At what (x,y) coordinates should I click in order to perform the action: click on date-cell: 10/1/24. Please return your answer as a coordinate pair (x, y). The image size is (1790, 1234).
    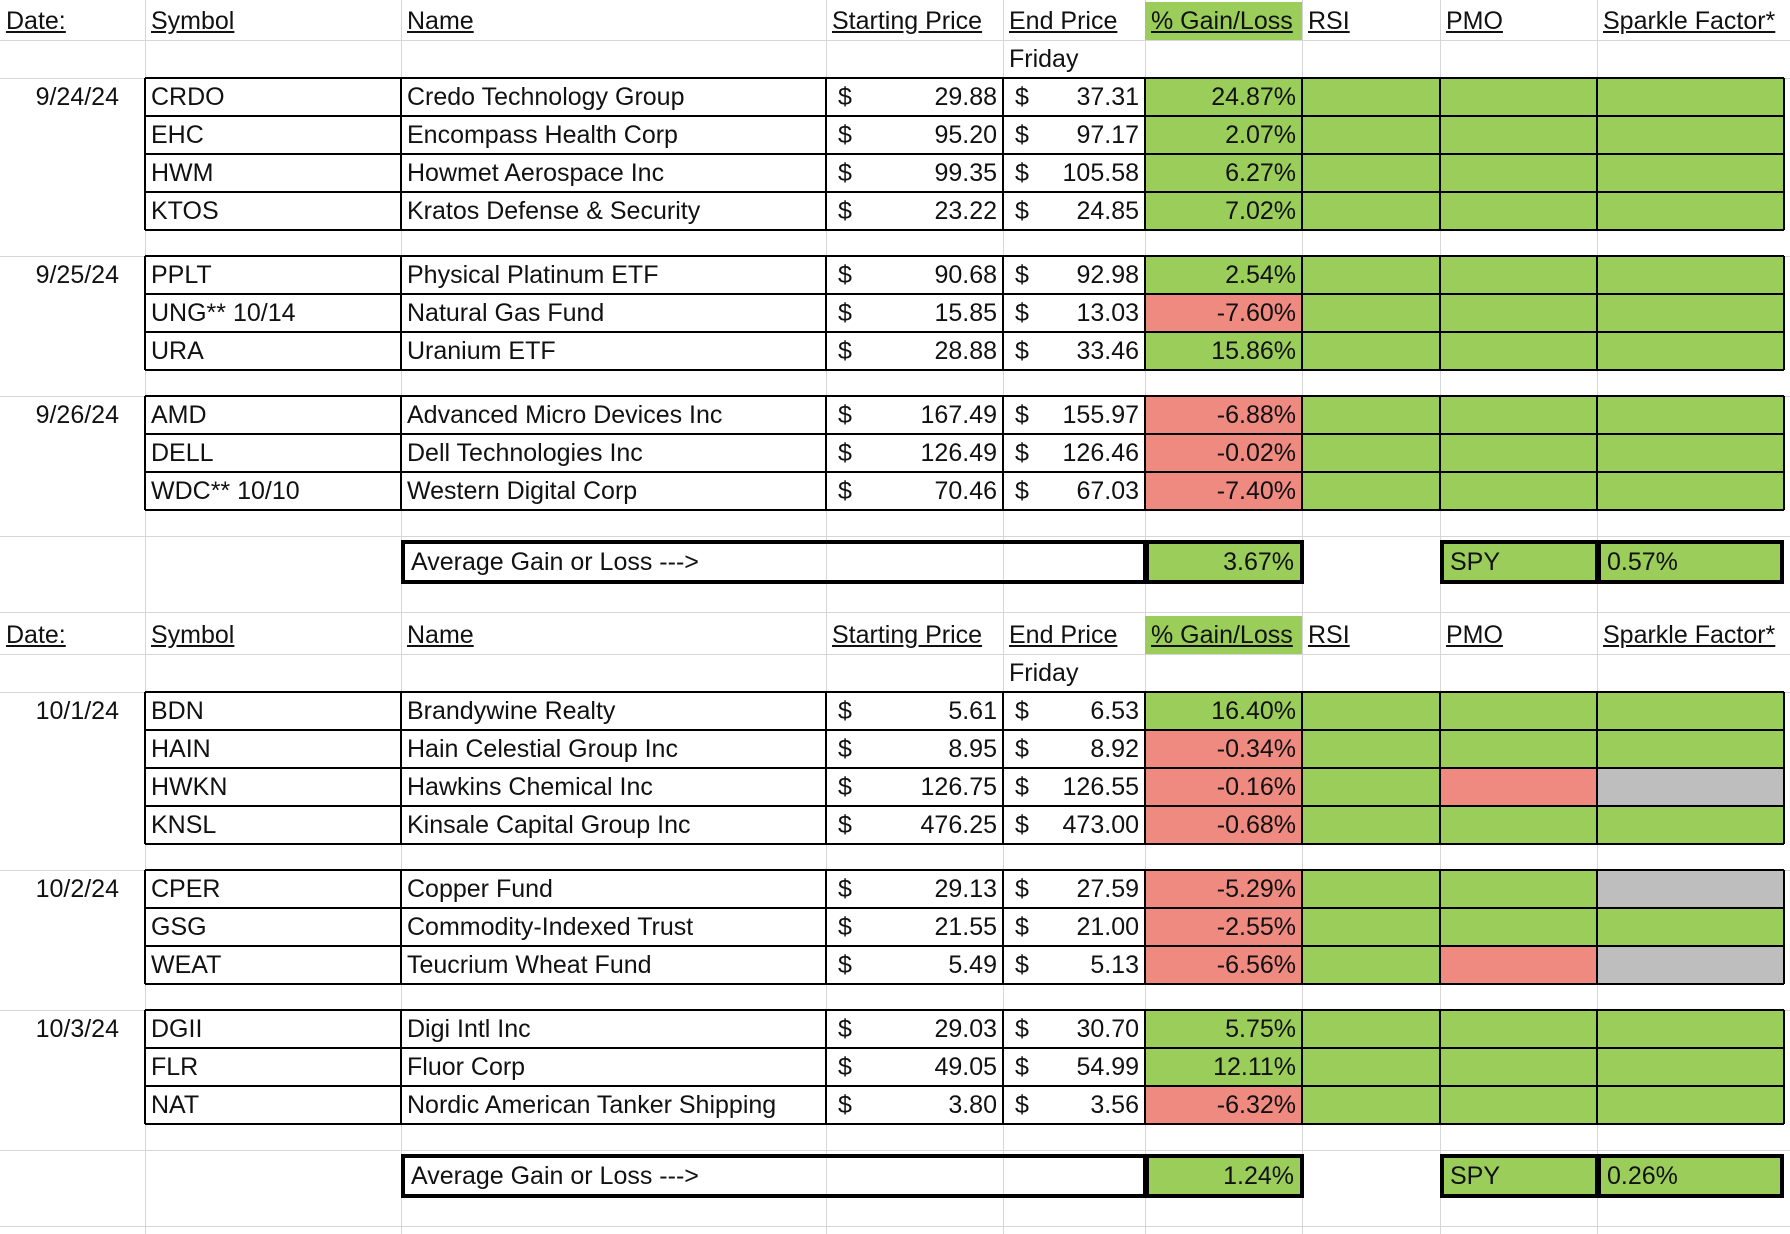
    Looking at the image, I should click on (77, 710).